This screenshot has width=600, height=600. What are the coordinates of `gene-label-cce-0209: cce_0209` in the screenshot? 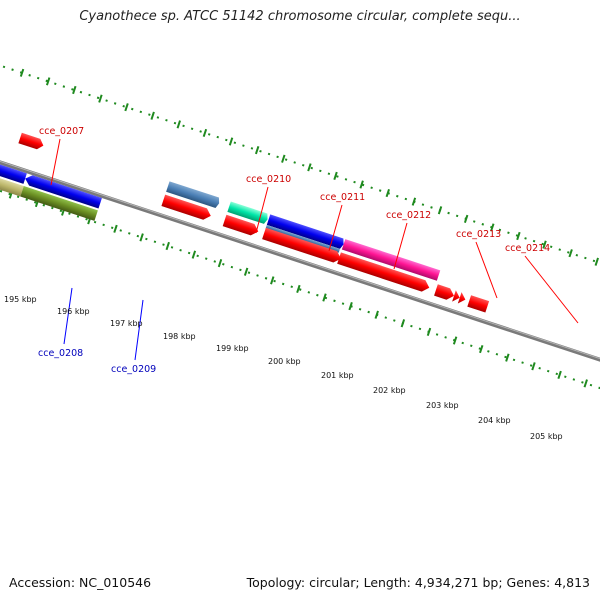 It's located at (133, 369).